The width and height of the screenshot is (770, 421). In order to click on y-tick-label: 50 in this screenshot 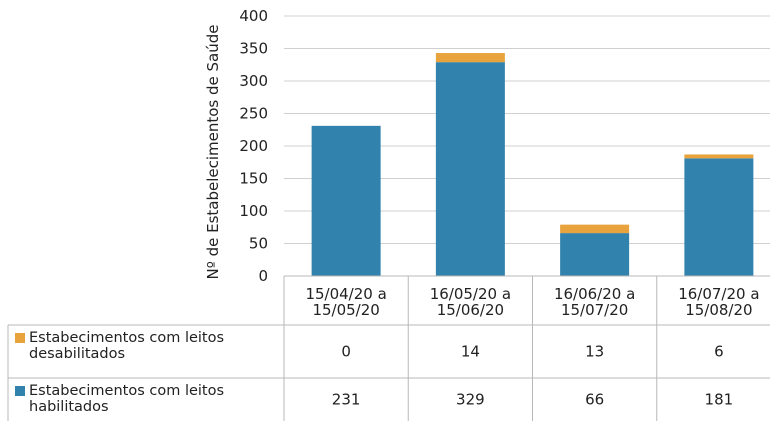, I will do `click(258, 244)`.